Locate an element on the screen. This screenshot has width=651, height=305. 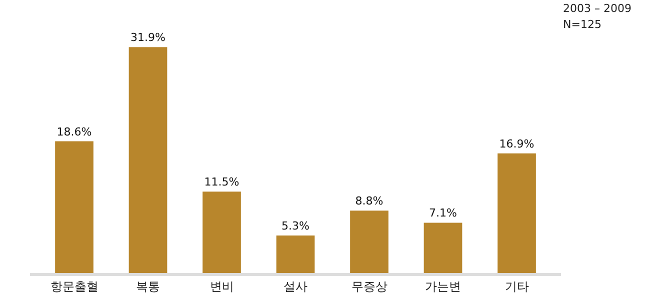
data-label: 8.8% is located at coordinates (369, 201).